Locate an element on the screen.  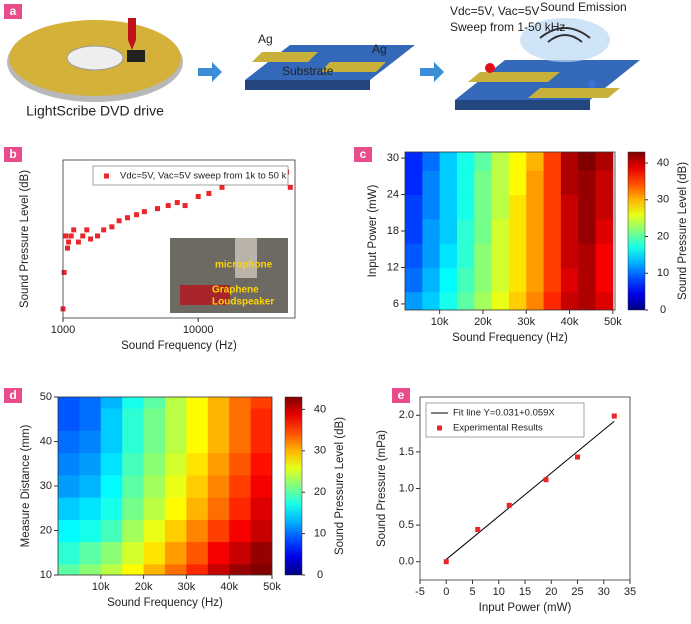
disc-hole is located at coordinates (95, 58).